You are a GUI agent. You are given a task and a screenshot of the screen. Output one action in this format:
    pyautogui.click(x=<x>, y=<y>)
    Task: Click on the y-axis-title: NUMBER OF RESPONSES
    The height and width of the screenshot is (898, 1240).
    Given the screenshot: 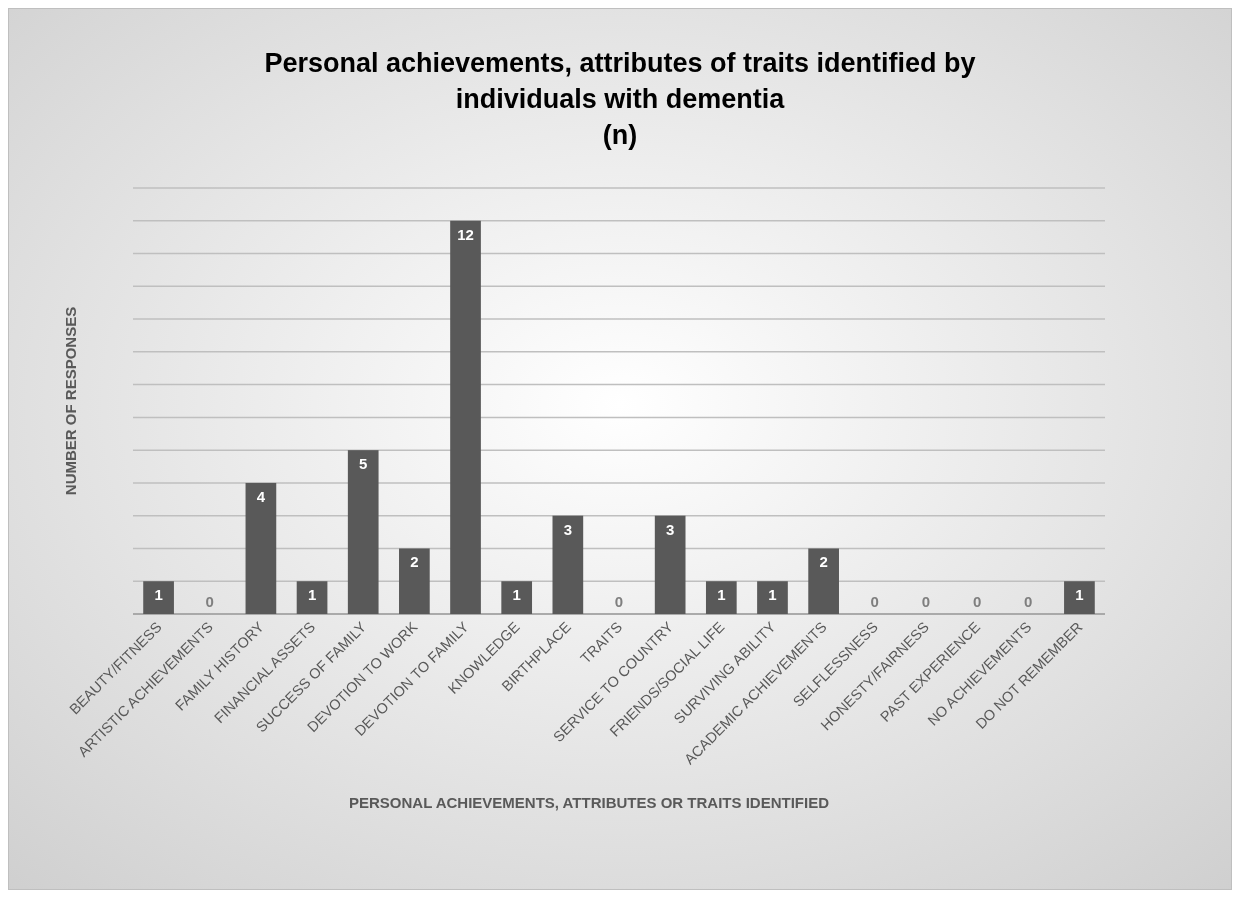 What is the action you would take?
    pyautogui.click(x=70, y=401)
    